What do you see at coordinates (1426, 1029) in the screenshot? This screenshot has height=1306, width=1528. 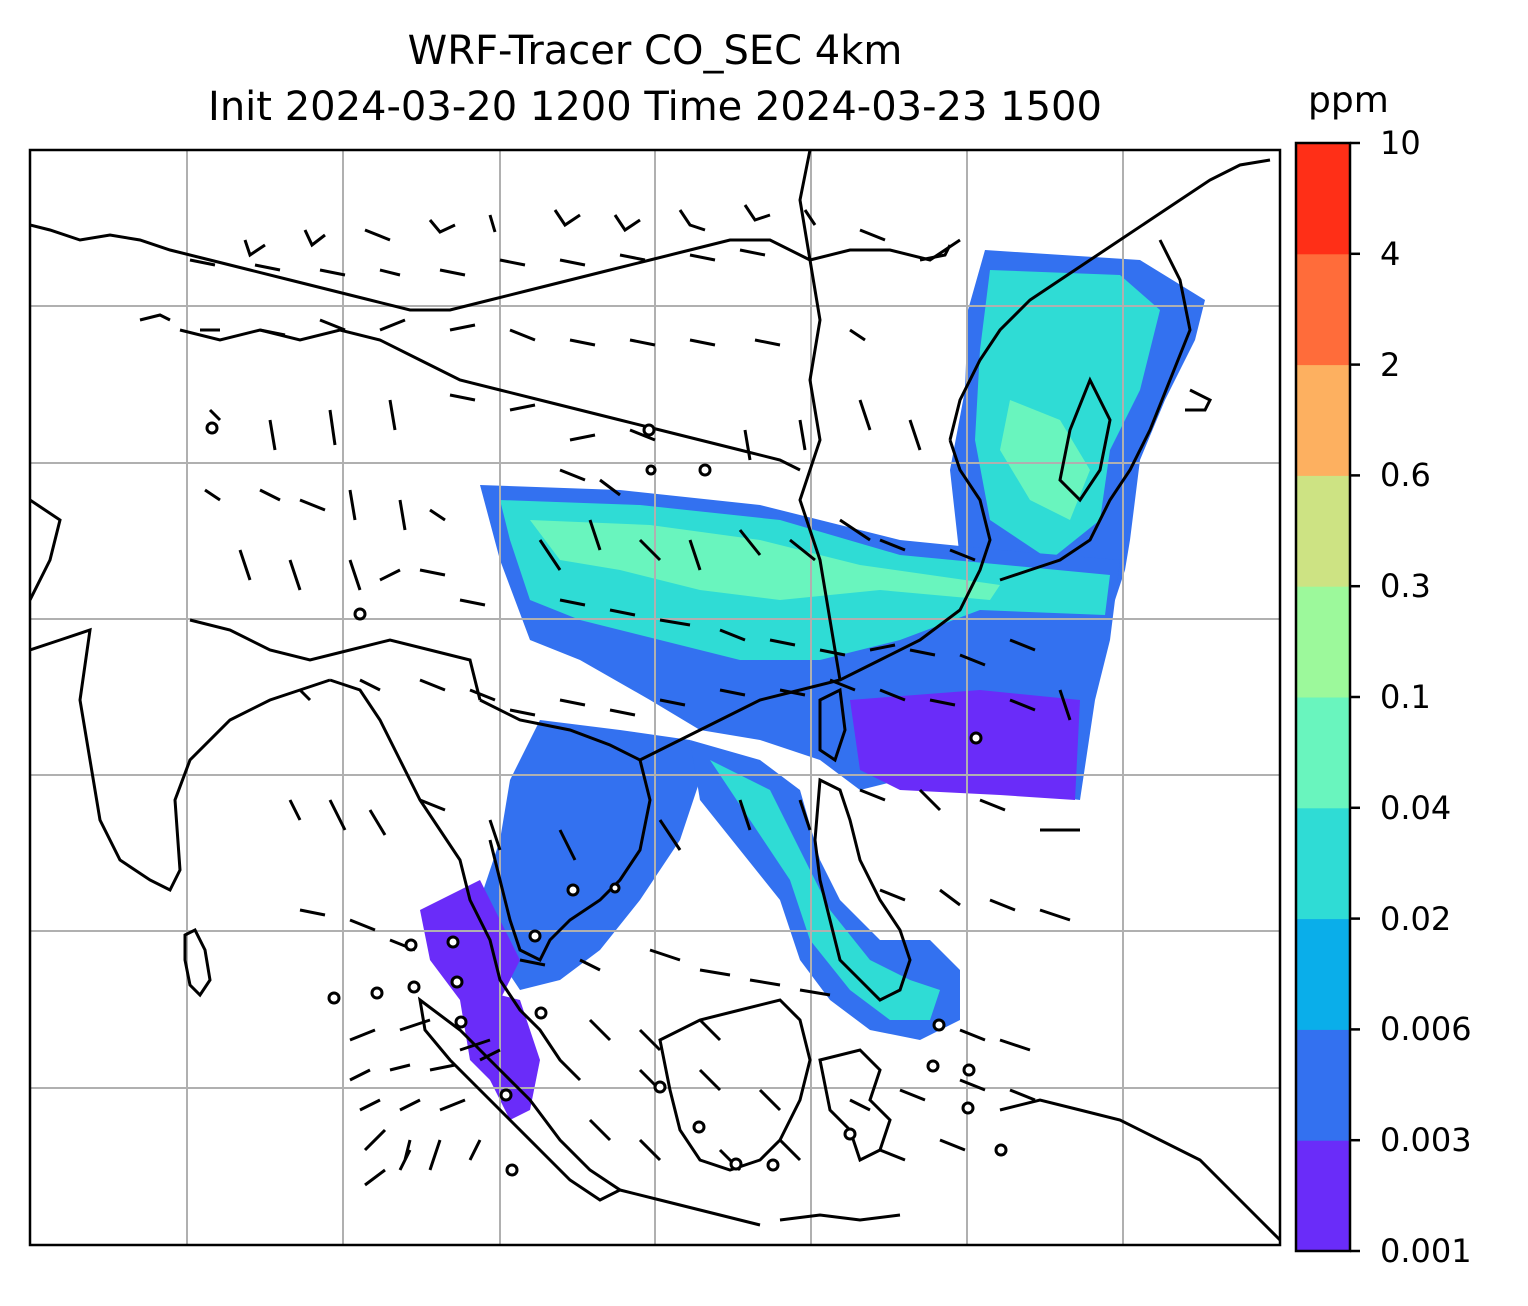 I see `colorbar-tick-label: 0.006` at bounding box center [1426, 1029].